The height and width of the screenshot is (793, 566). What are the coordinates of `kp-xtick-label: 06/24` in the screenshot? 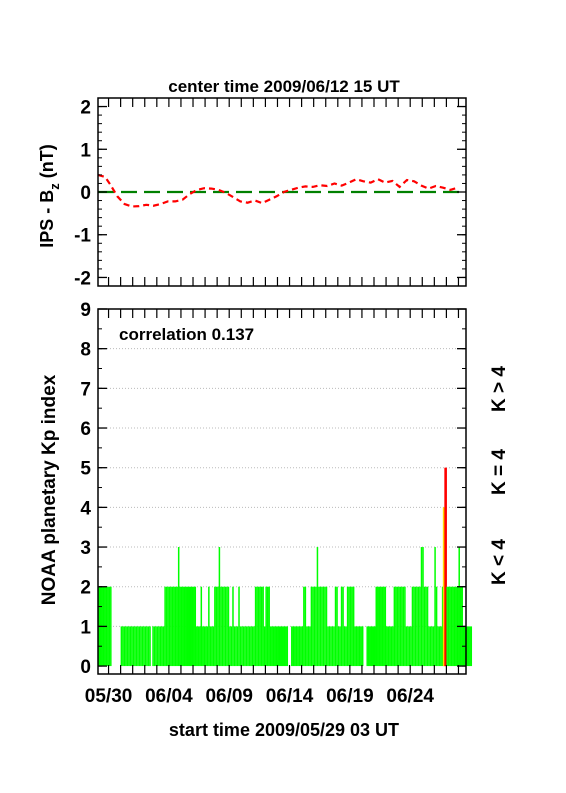 It's located at (410, 696).